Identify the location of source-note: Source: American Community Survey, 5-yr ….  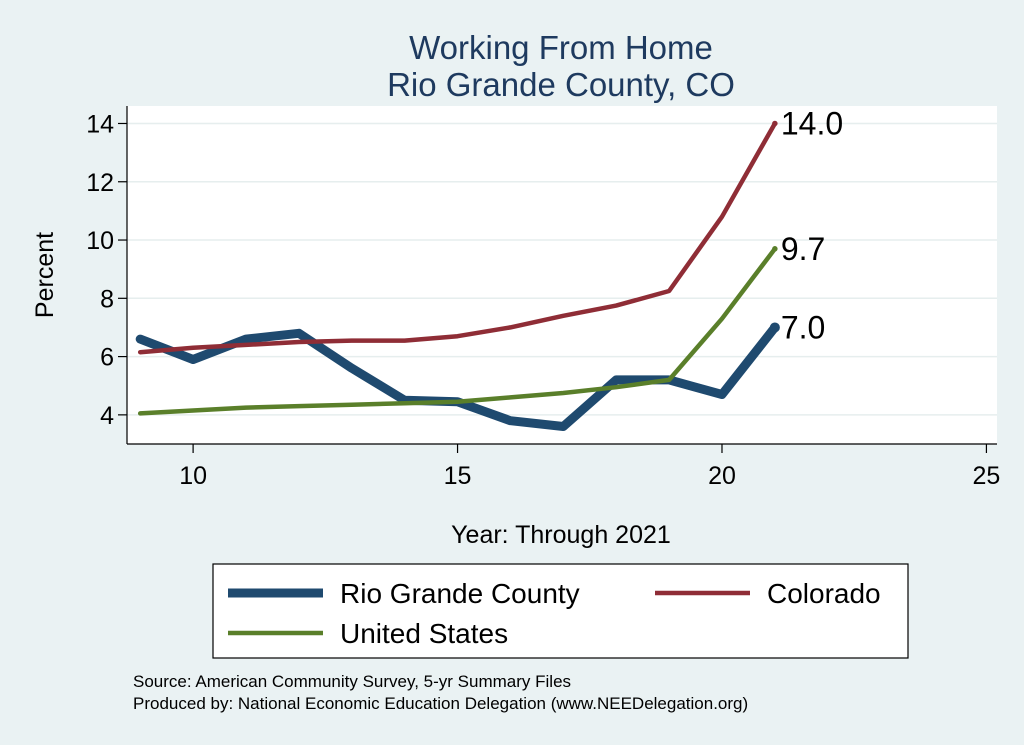
(352, 681).